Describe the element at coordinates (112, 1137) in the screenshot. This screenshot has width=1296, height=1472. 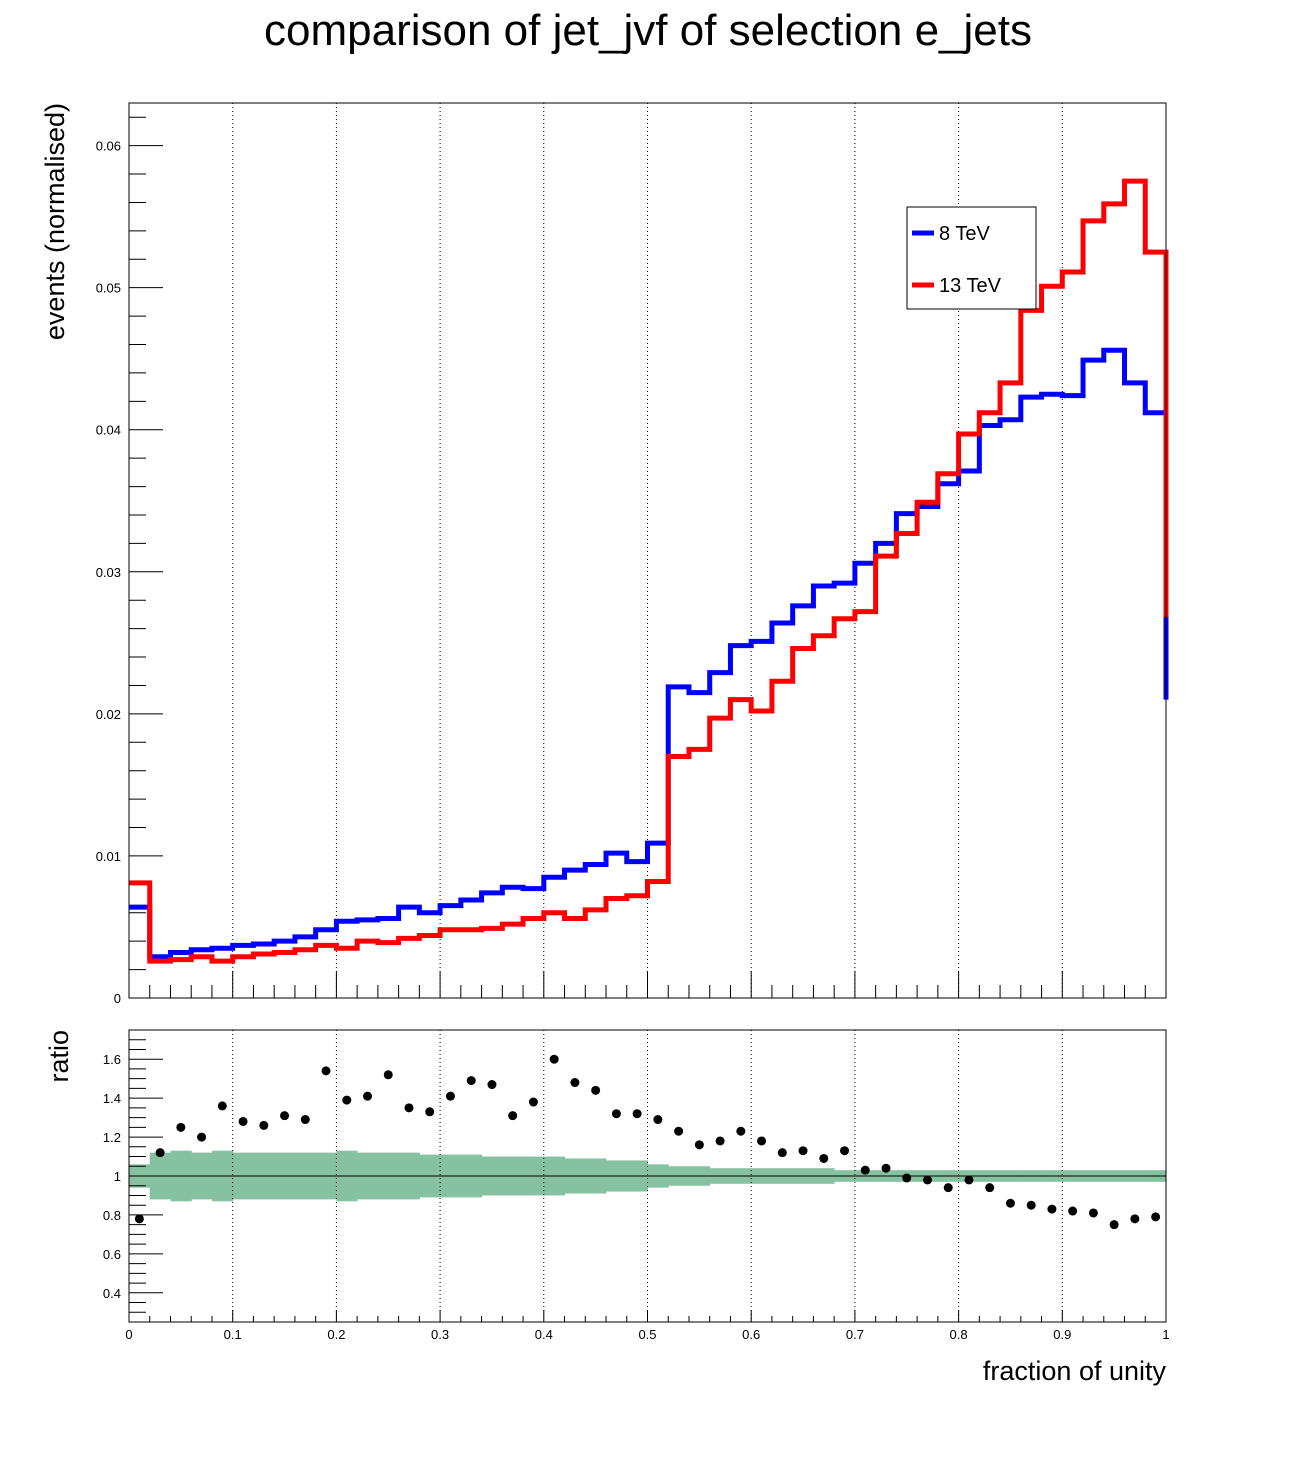
I see `ratio-y-tick-label: 1.2` at that location.